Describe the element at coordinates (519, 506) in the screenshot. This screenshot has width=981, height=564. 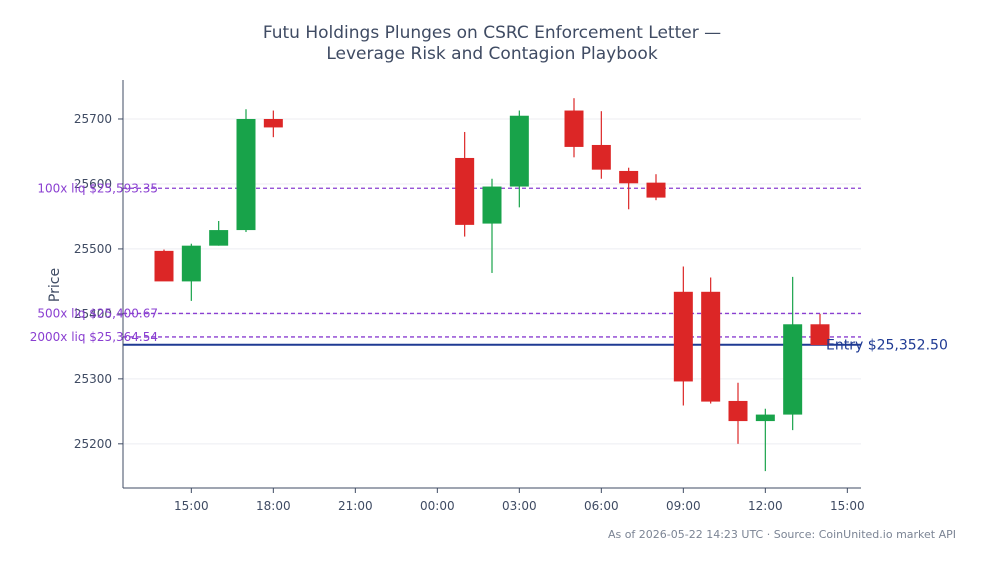
I see `x-tick-label: 03:00` at that location.